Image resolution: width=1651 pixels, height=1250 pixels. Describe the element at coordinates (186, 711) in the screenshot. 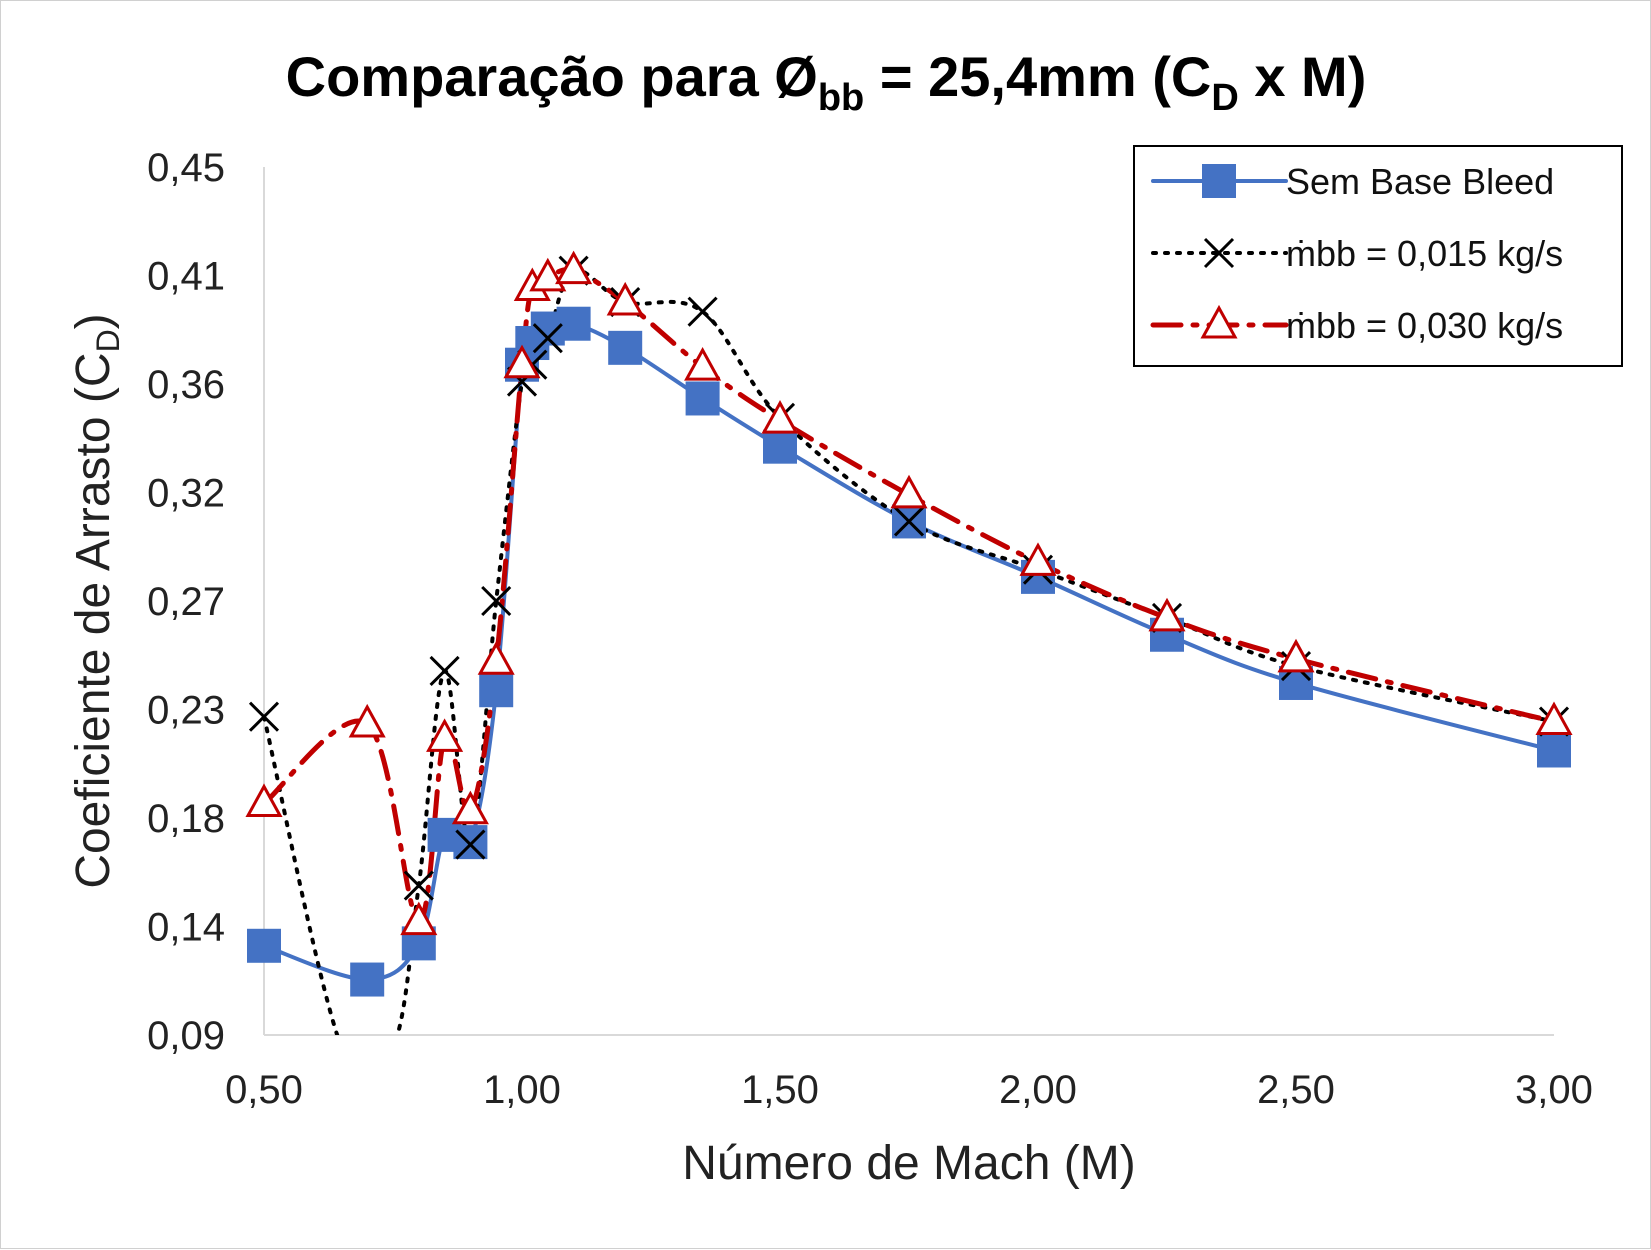

I see `y-tick-label: 0,23` at that location.